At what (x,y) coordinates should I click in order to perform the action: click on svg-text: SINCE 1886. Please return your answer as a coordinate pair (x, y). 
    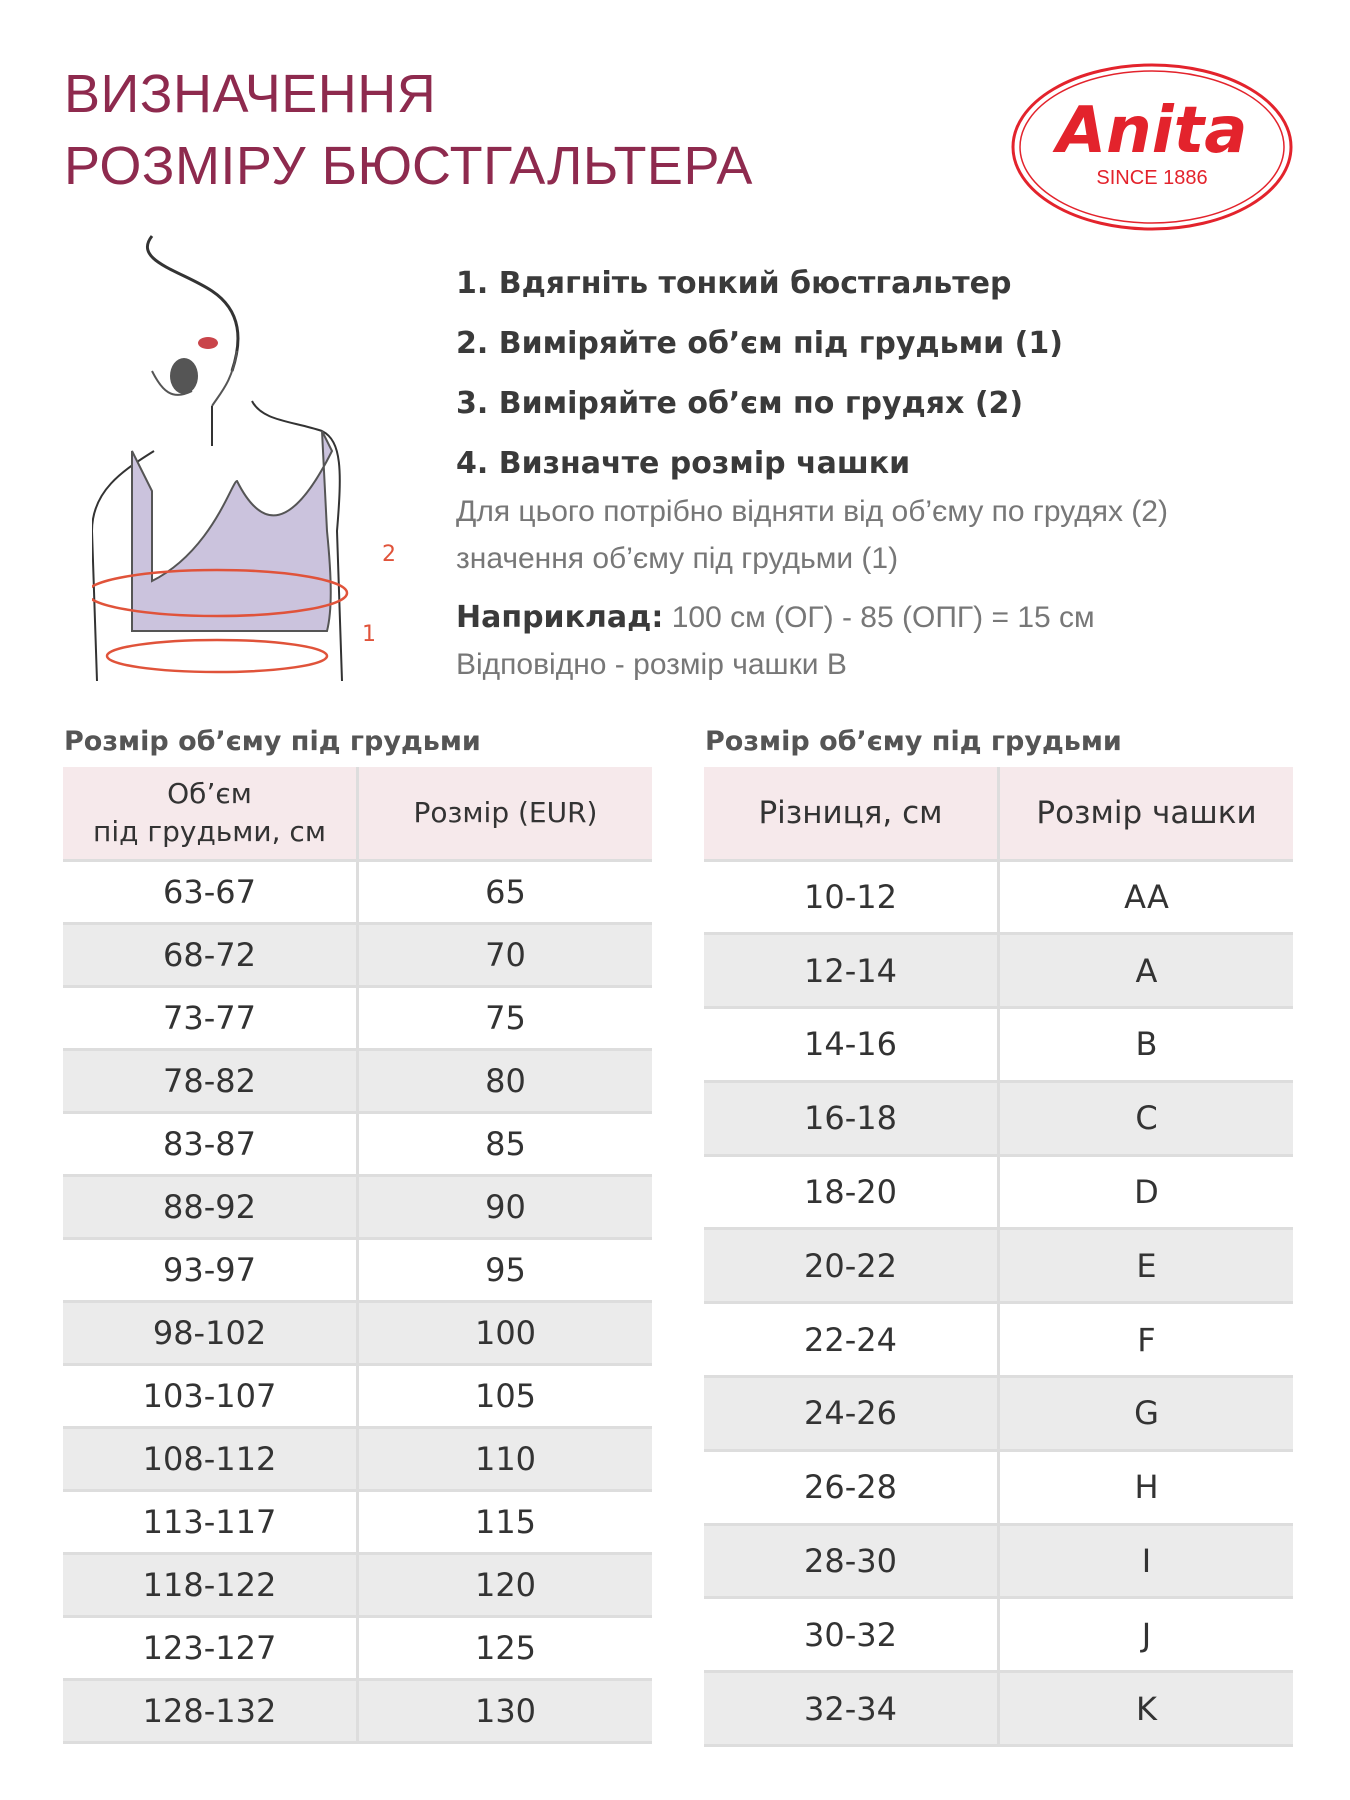
    Looking at the image, I should click on (1151, 178).